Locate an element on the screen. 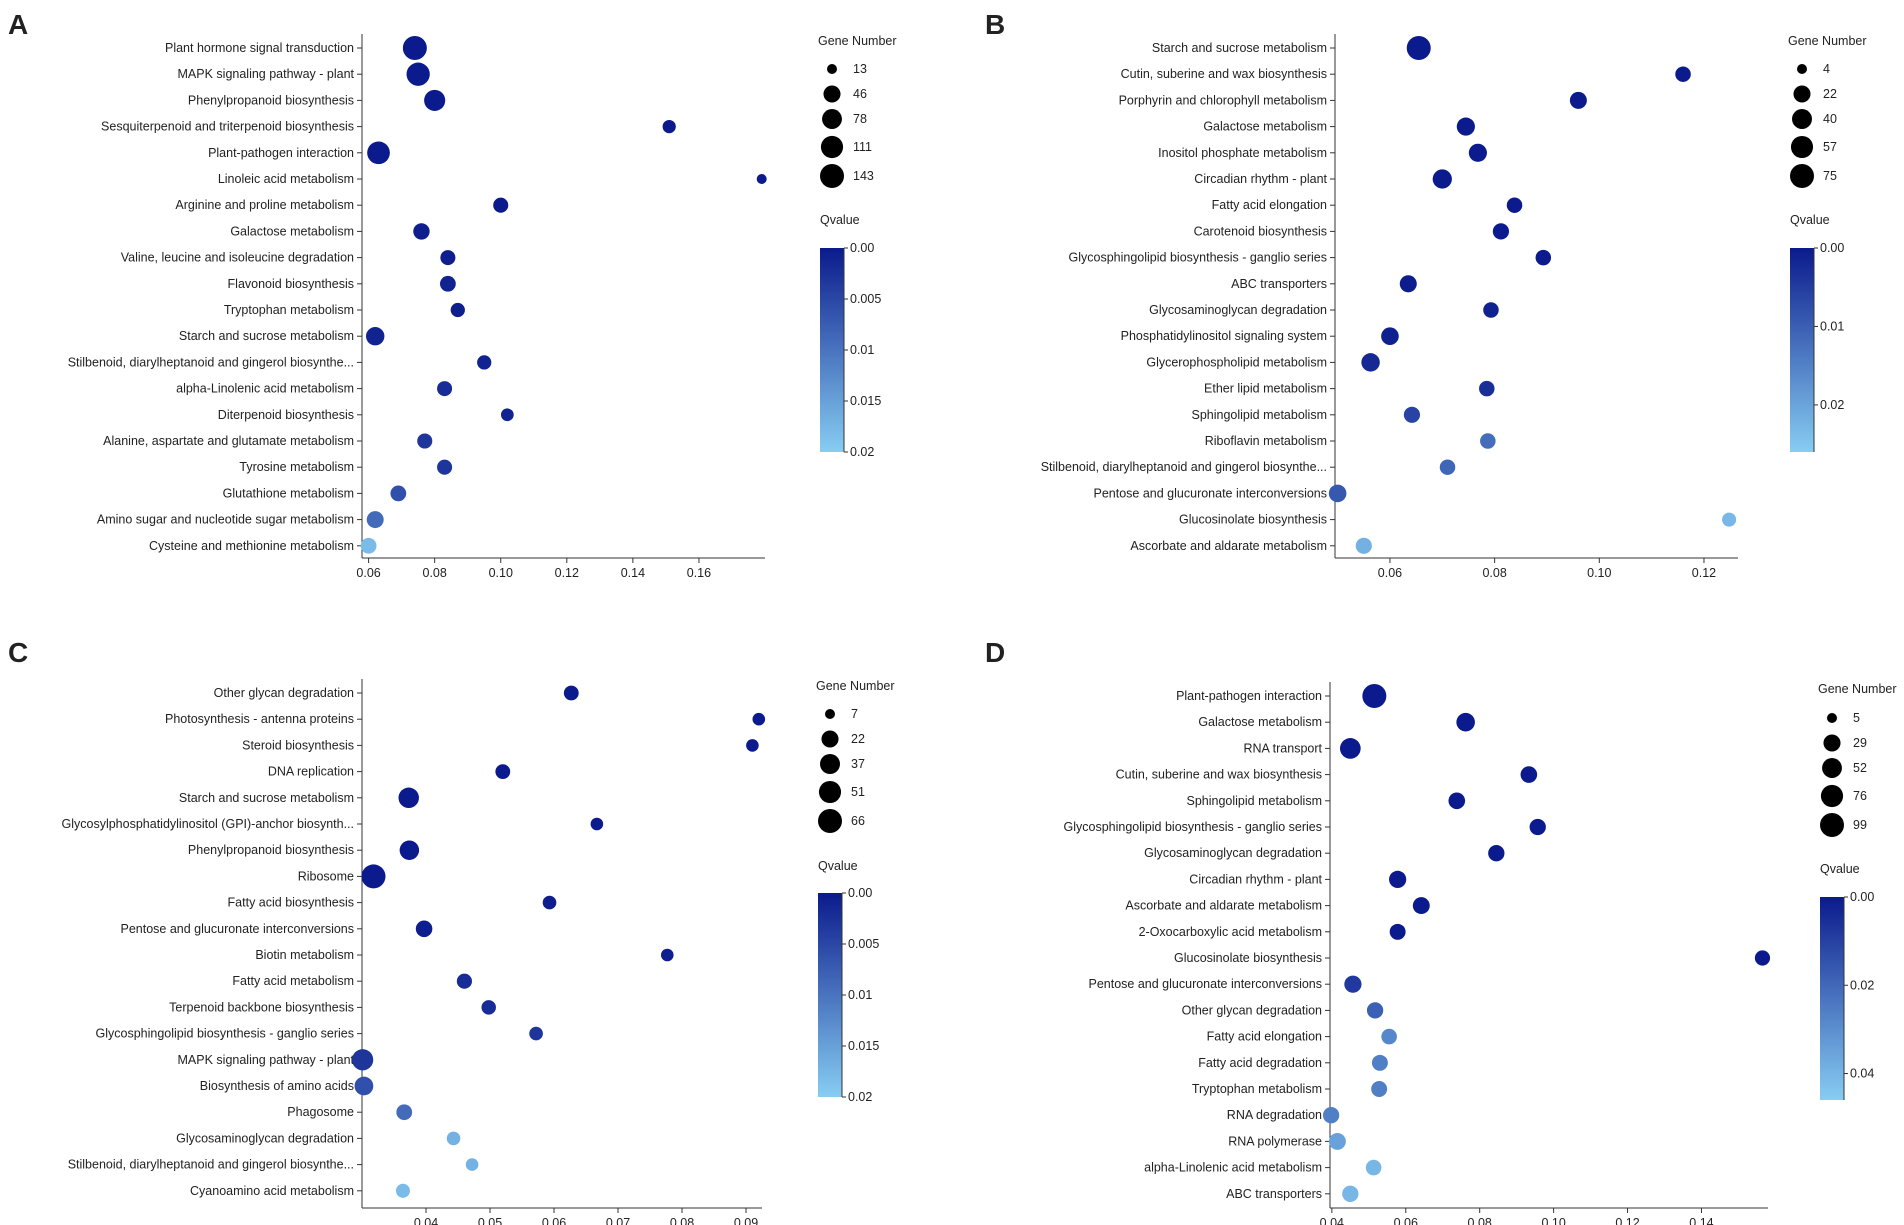 This screenshot has height=1225, width=1904. y-tick-label: MAPK signaling pathway - plant is located at coordinates (266, 74).